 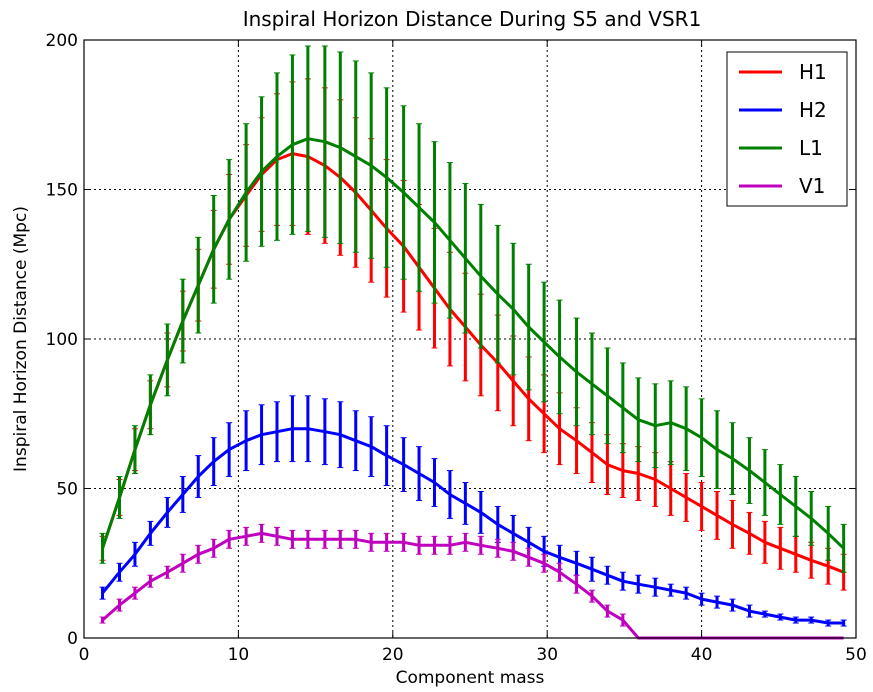 What do you see at coordinates (812, 186) in the screenshot?
I see `legend-label-v1: V1` at bounding box center [812, 186].